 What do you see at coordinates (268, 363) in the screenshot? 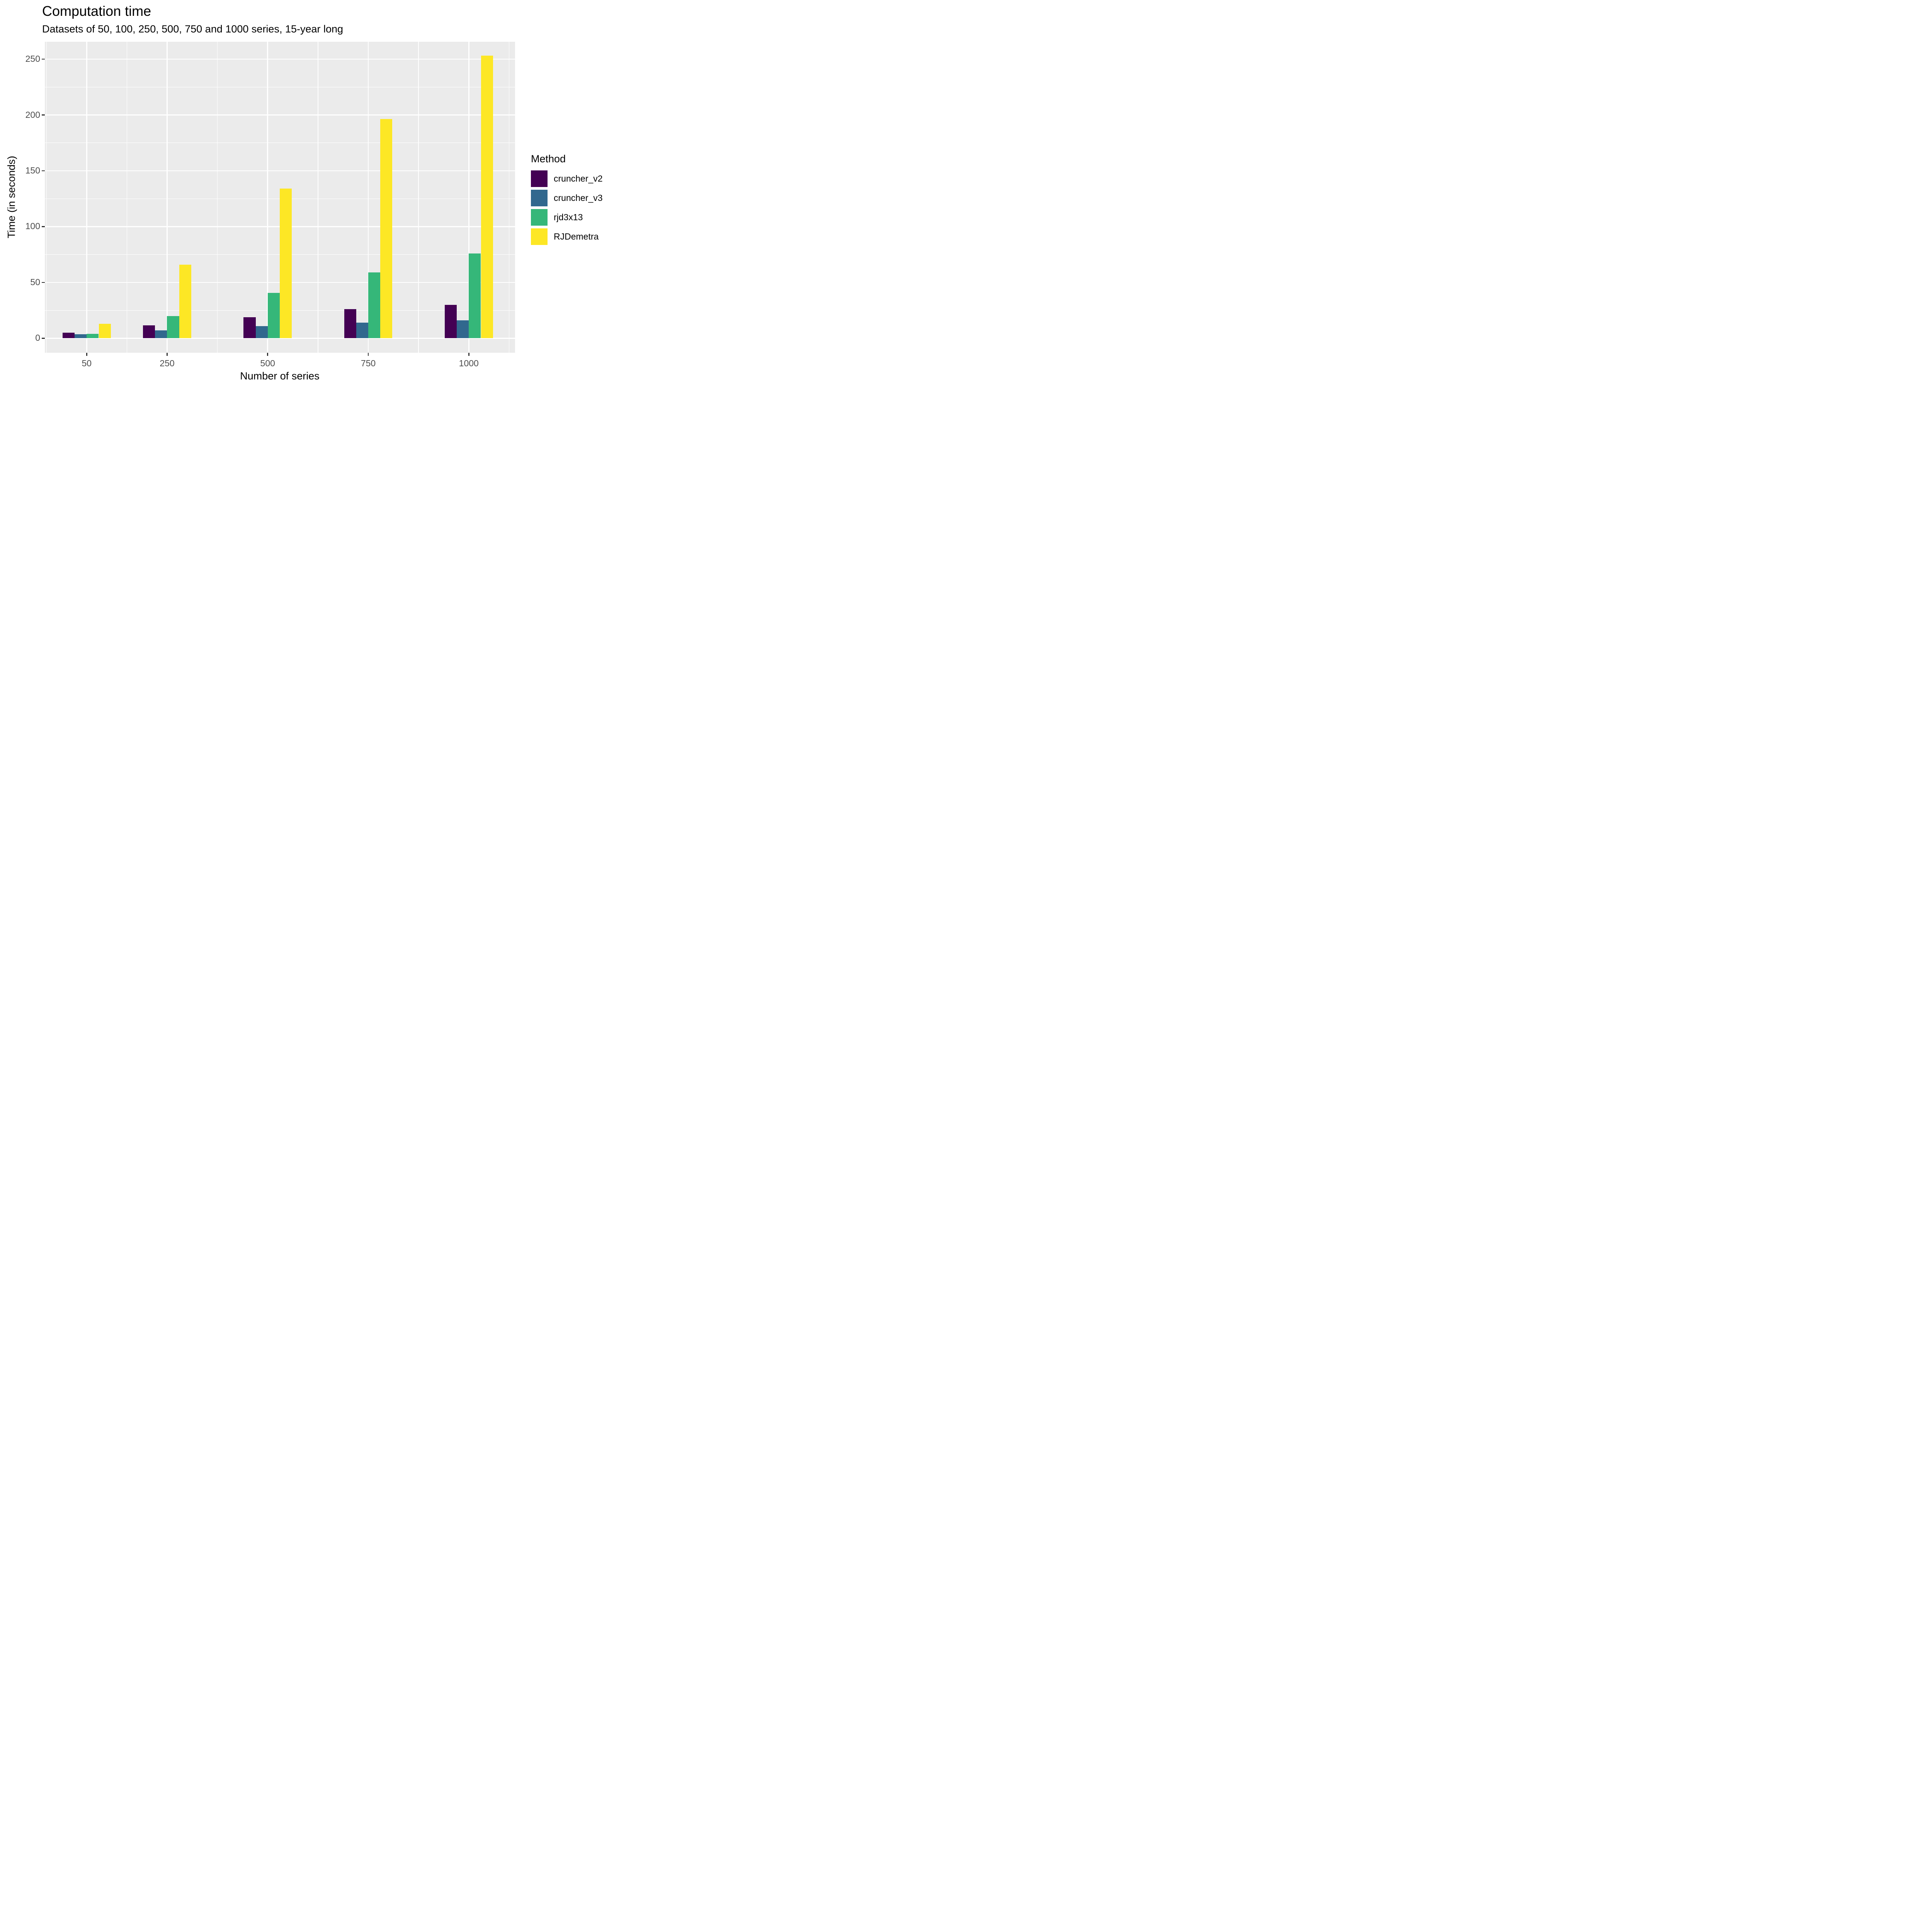
I see `x-tick-label-500: 500` at bounding box center [268, 363].